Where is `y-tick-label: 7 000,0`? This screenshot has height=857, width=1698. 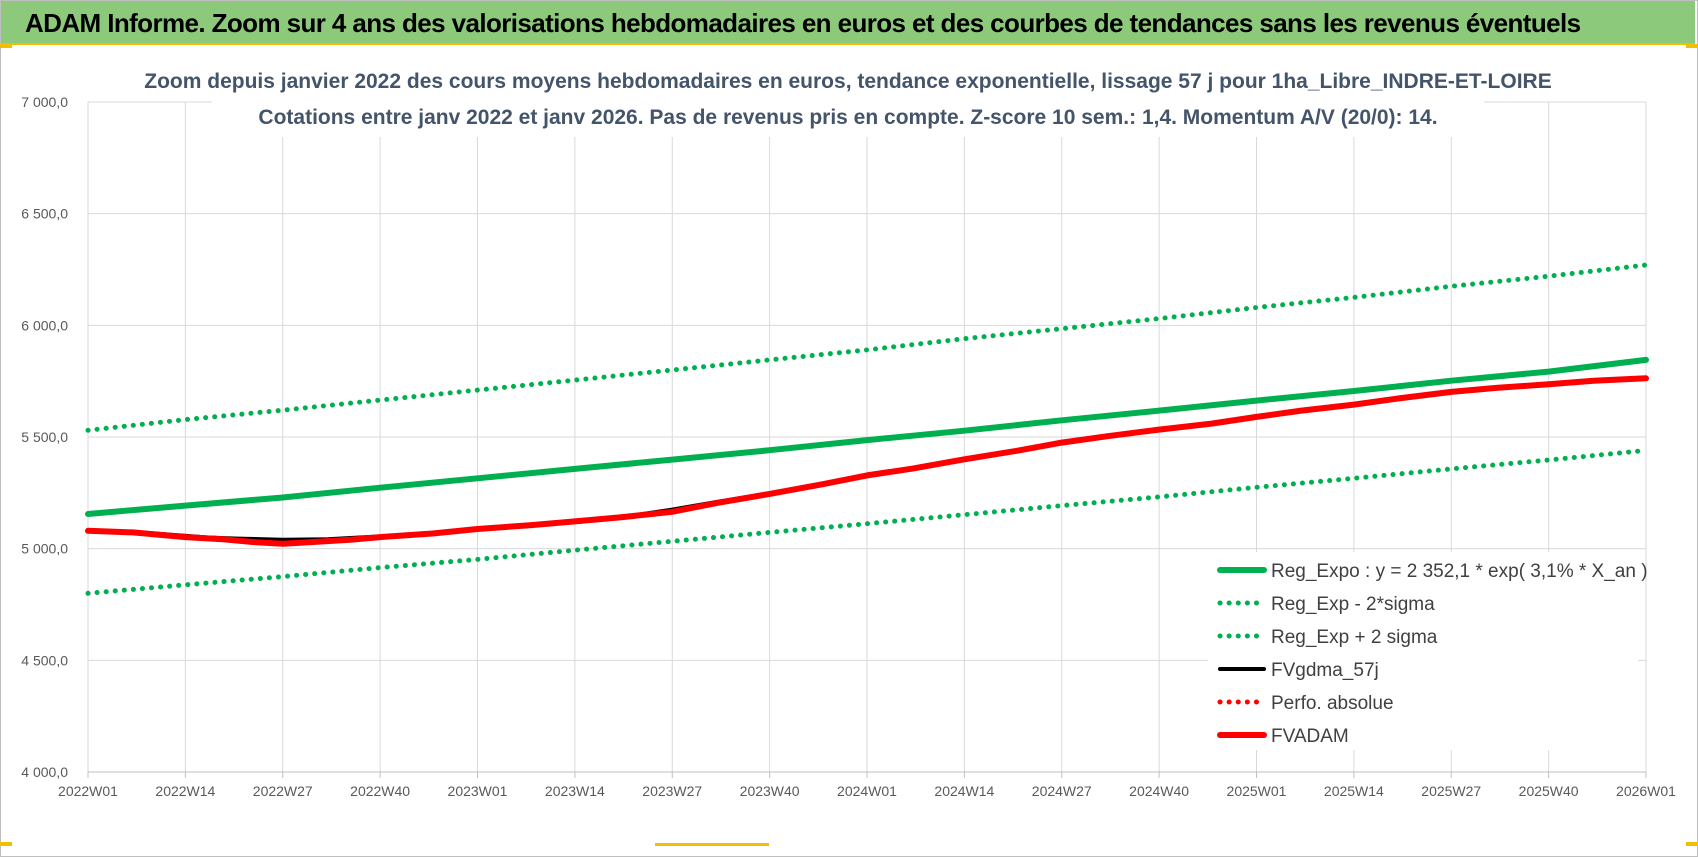
y-tick-label: 7 000,0 is located at coordinates (44, 102).